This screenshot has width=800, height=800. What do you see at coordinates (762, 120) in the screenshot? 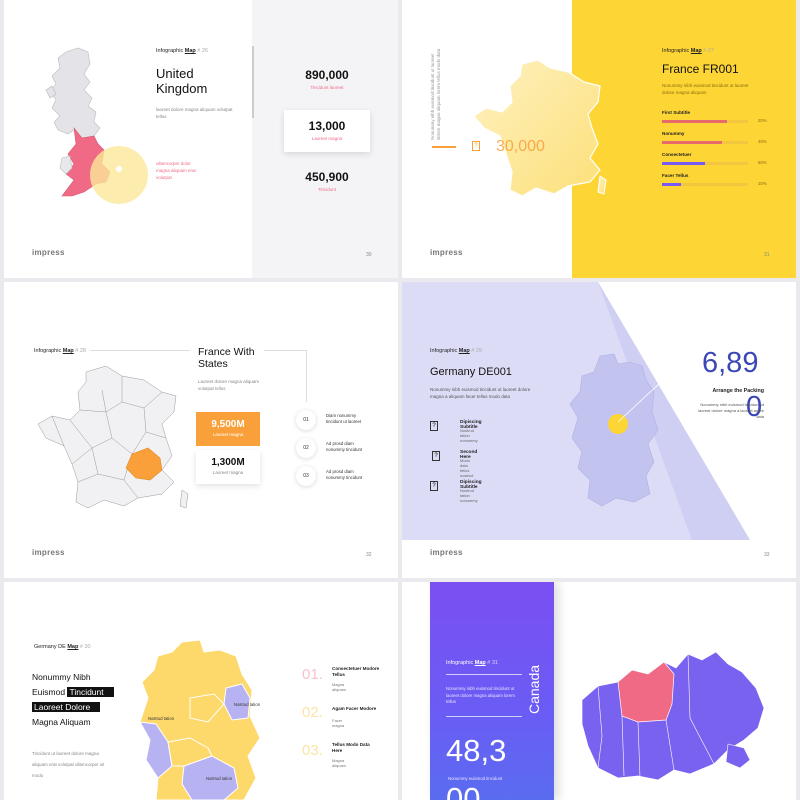
I see `progress-percent: 20%` at bounding box center [762, 120].